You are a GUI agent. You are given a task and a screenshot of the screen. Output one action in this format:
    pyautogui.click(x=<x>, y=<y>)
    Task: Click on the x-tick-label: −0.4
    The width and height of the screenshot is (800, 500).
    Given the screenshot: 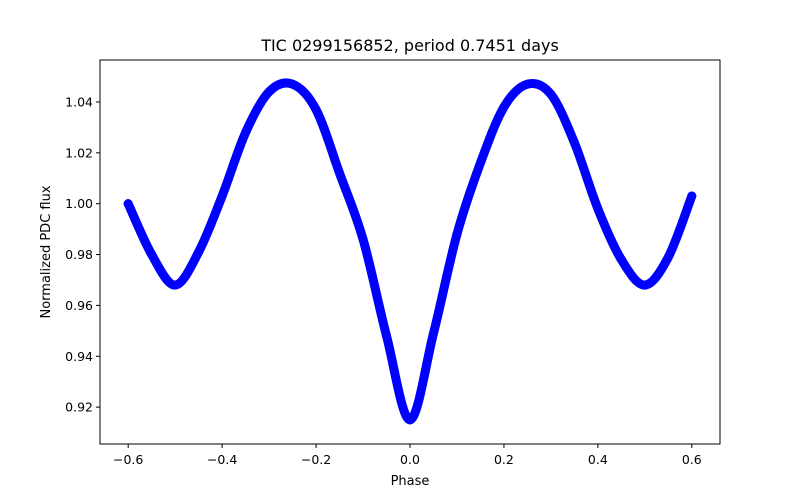 What is the action you would take?
    pyautogui.click(x=222, y=459)
    